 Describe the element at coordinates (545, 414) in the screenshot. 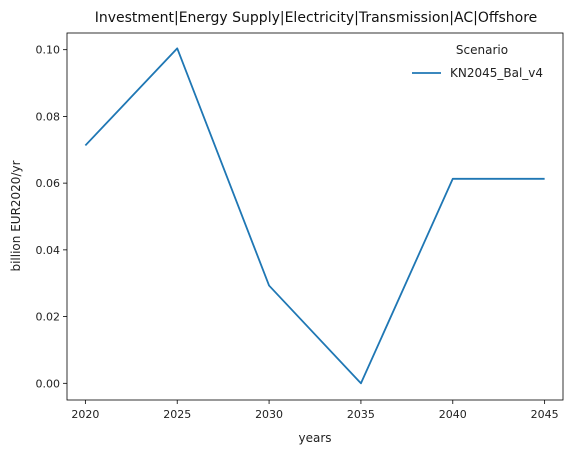

I see `x-tick-label: 2045` at that location.